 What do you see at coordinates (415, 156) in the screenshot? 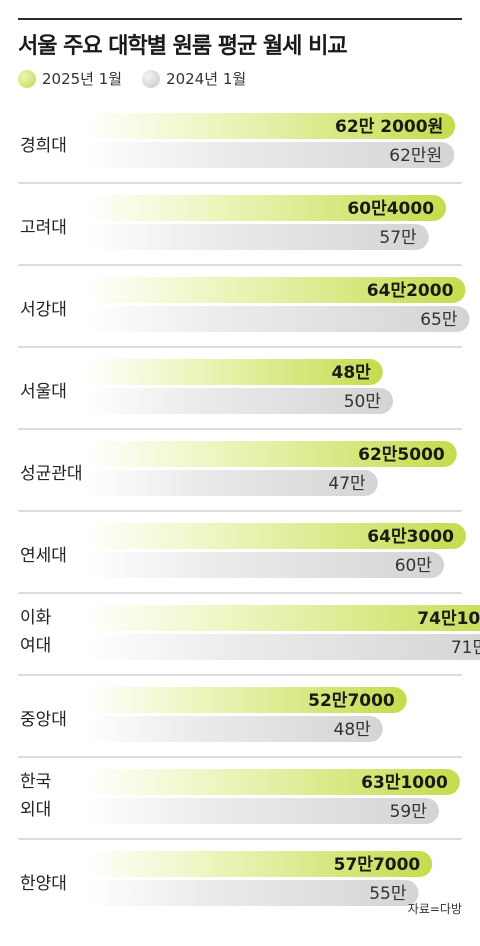
I see `value-label-2024: 62만원` at bounding box center [415, 156].